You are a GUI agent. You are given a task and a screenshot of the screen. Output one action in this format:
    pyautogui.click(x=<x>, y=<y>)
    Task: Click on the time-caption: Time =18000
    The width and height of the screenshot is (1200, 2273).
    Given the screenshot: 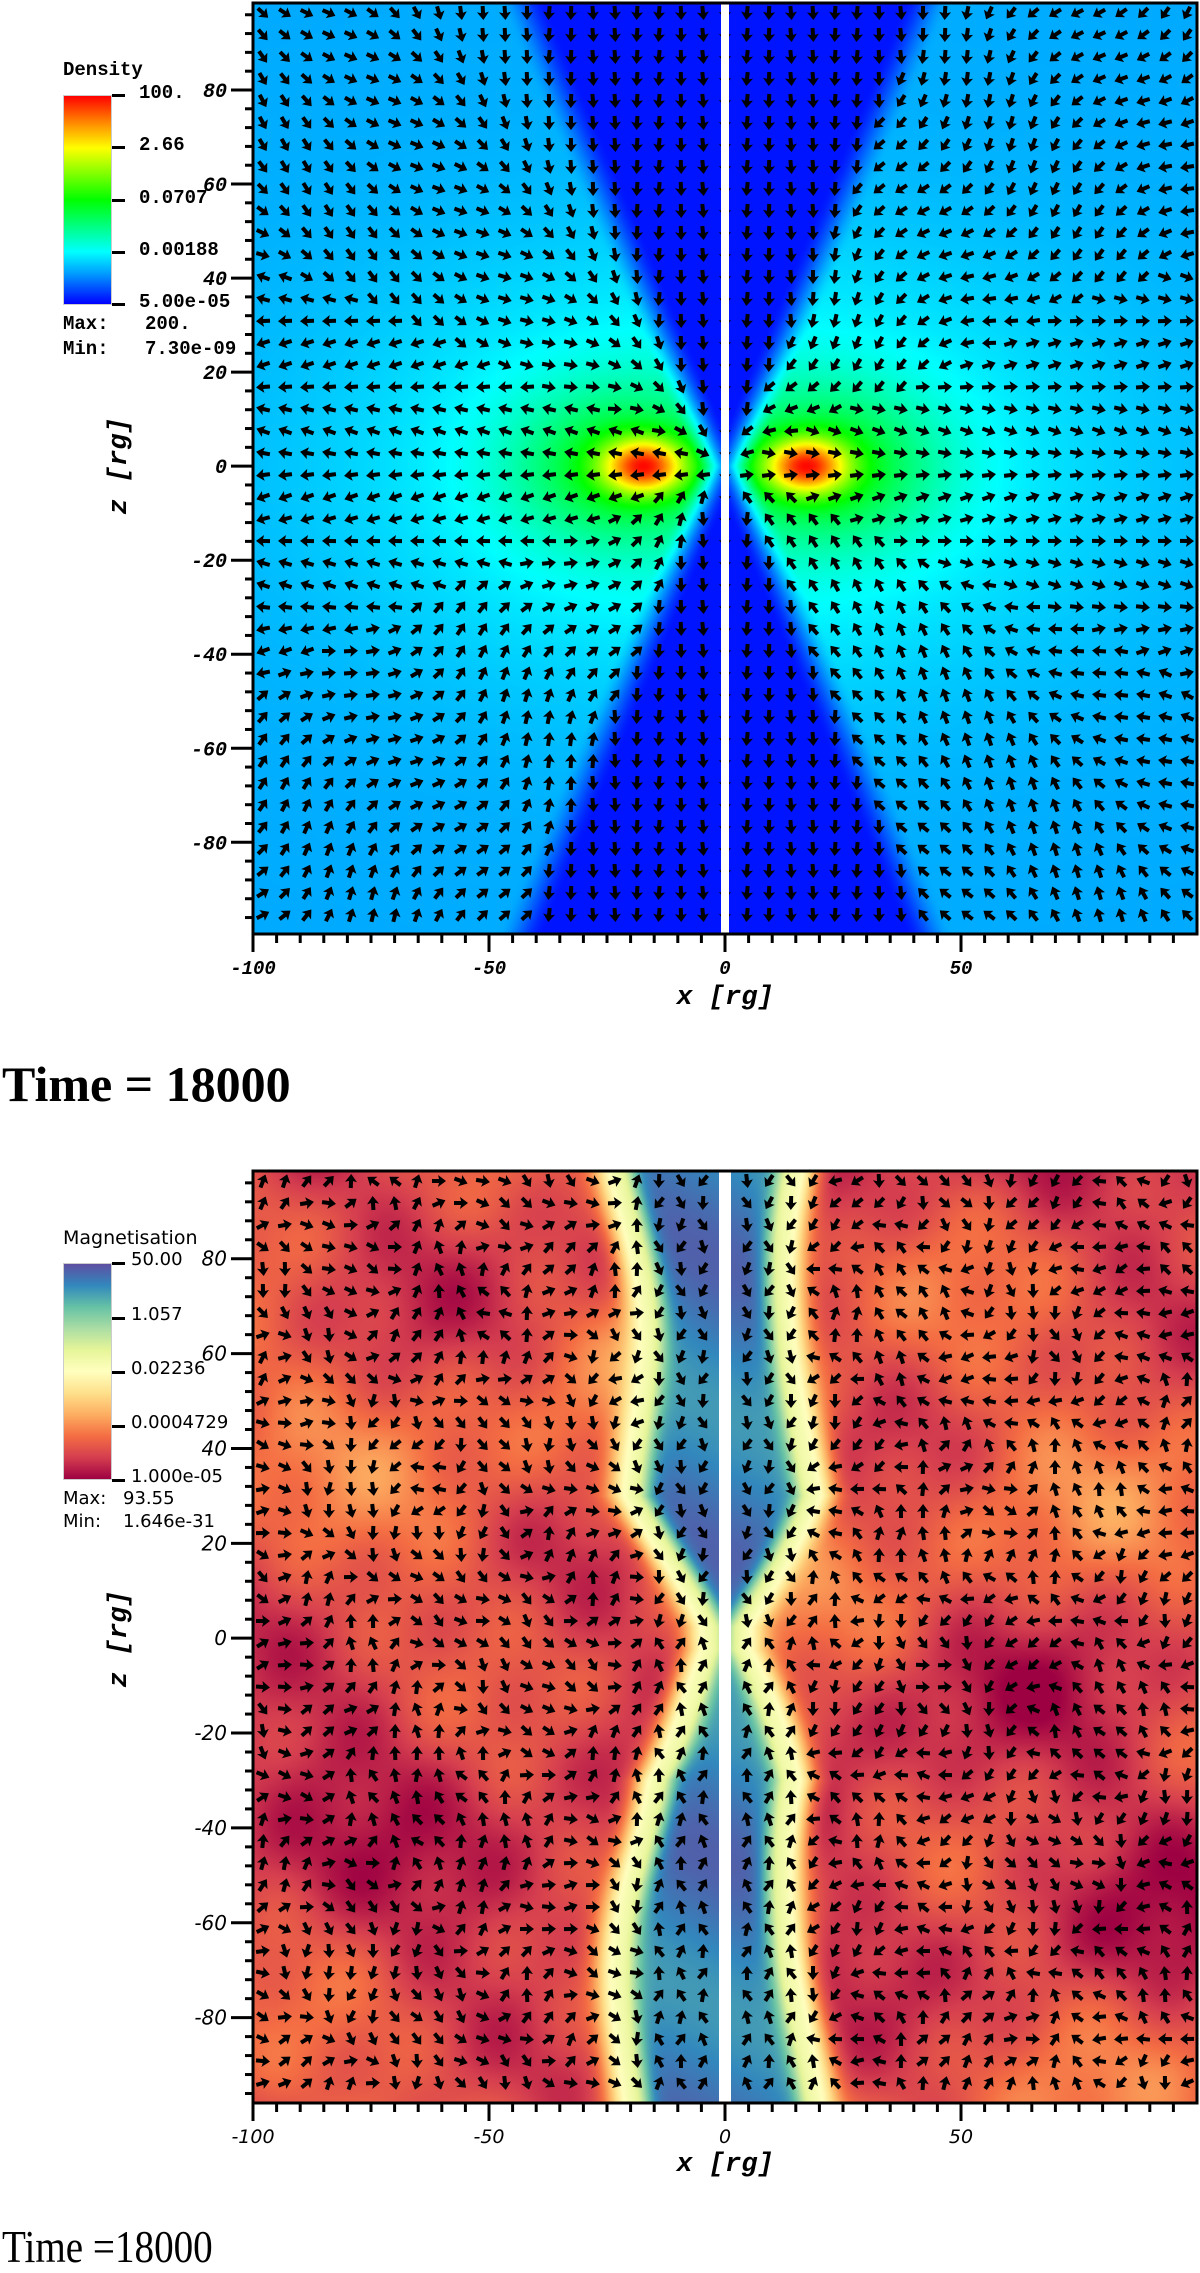 What is the action you would take?
    pyautogui.click(x=107, y=2246)
    